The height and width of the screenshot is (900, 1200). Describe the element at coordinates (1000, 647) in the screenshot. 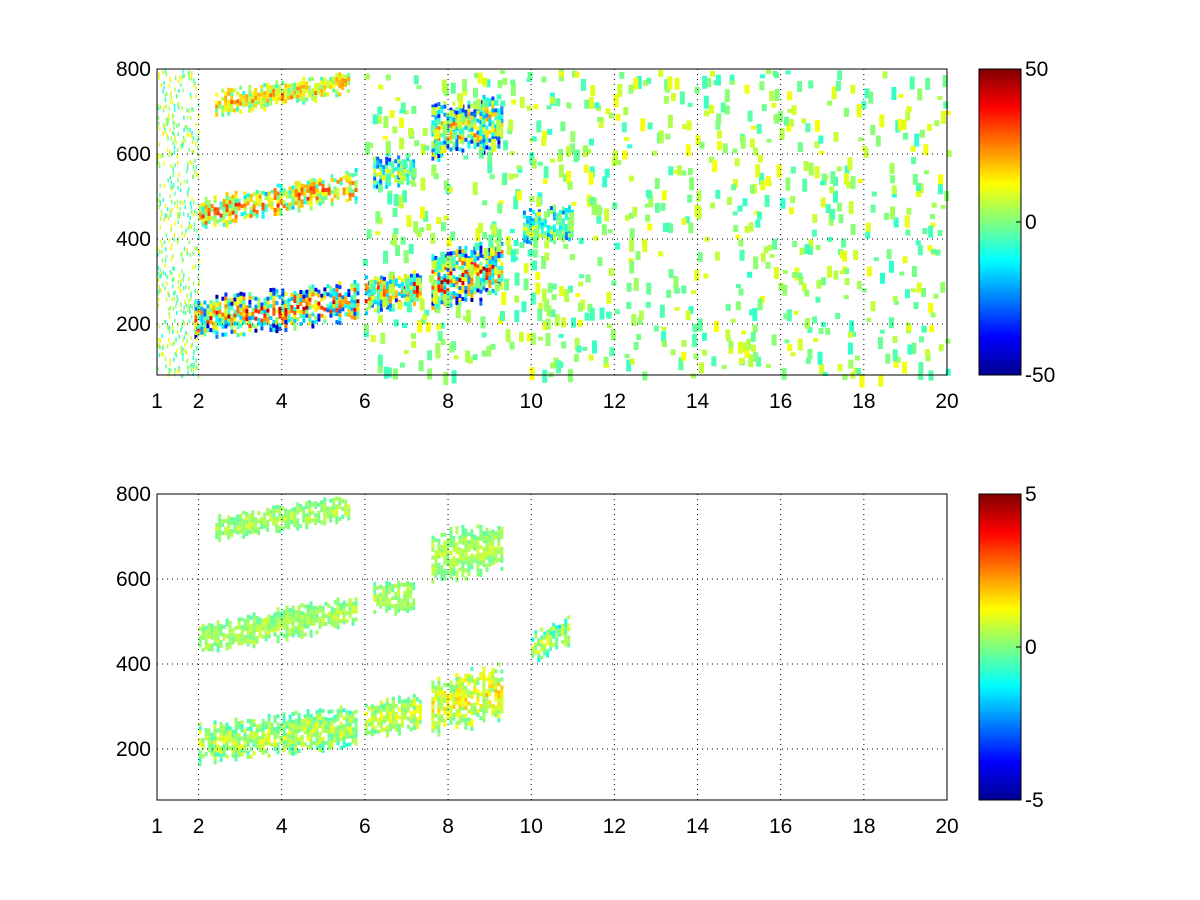

I see `bottom-colorbar-gradient` at that location.